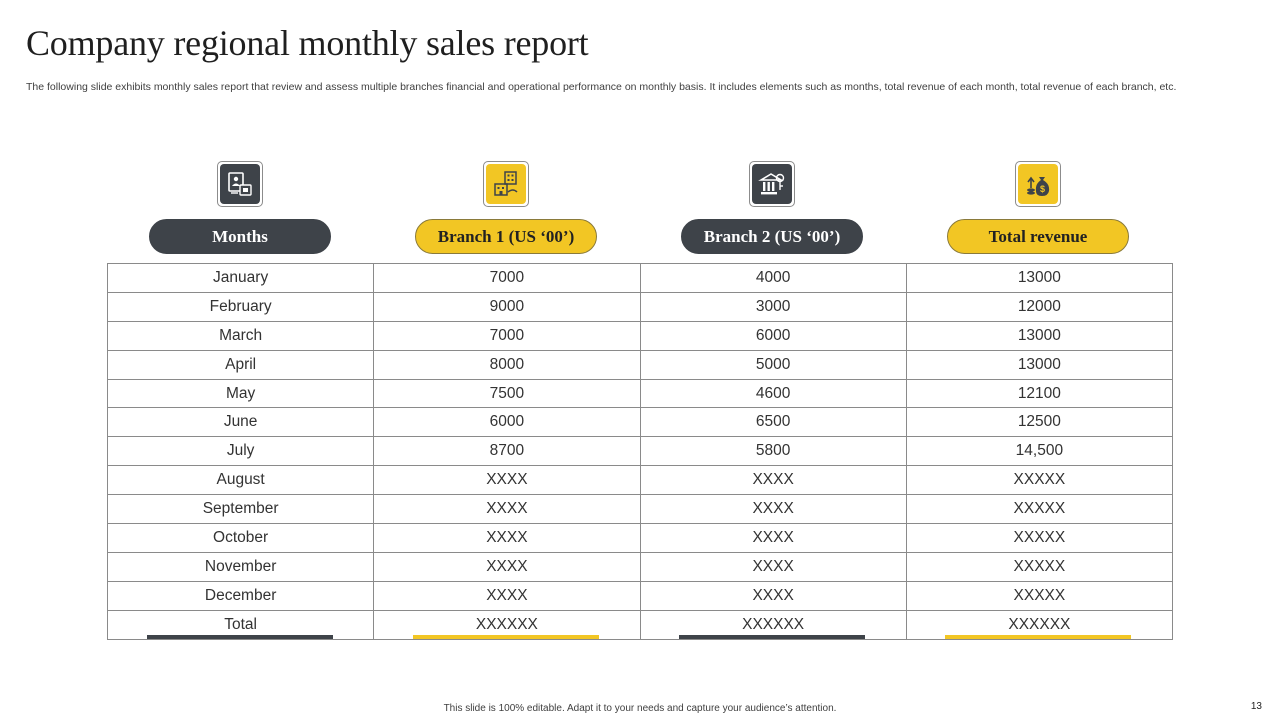  What do you see at coordinates (240, 236) in the screenshot?
I see `header-months: Months` at bounding box center [240, 236].